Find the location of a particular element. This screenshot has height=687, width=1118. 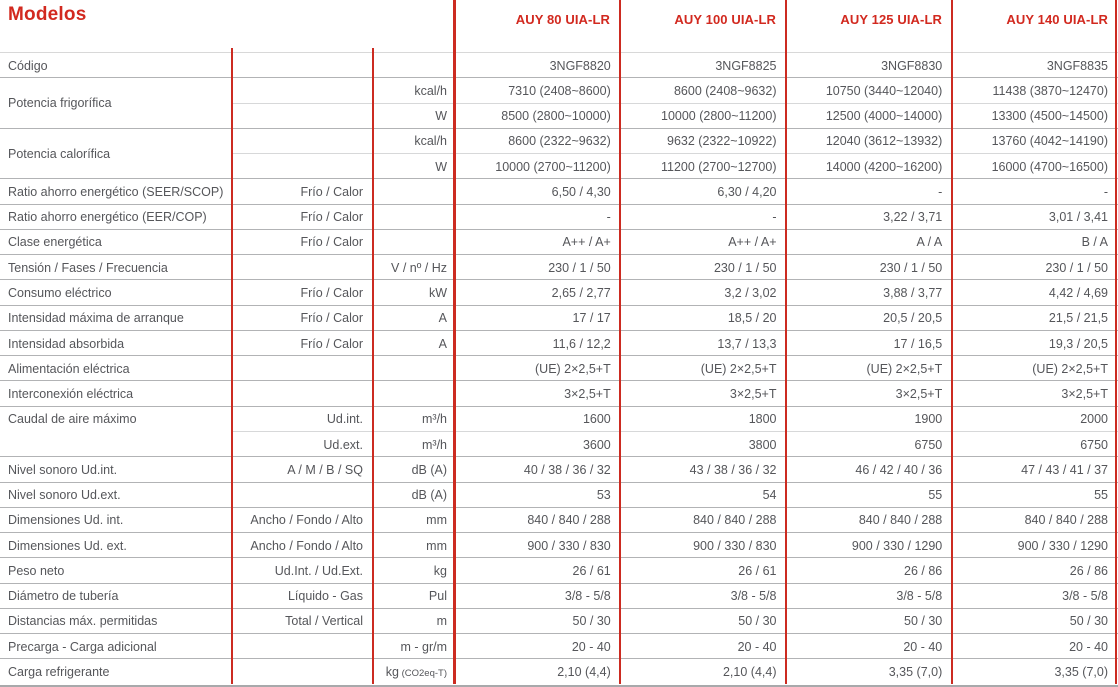

row-sublabel: Ud.int. is located at coordinates (344, 419).